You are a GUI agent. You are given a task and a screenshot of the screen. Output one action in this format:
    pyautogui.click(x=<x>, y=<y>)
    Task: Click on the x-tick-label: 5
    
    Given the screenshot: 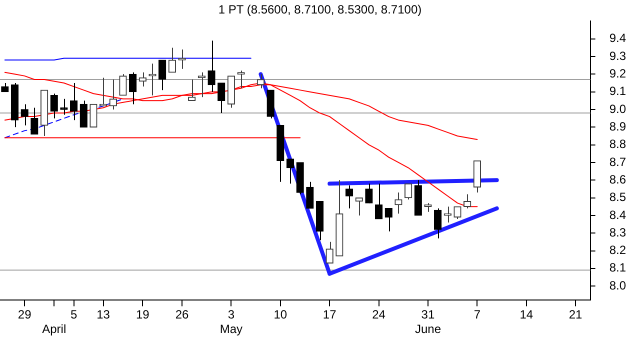 What is the action you would take?
    pyautogui.click(x=74, y=315)
    